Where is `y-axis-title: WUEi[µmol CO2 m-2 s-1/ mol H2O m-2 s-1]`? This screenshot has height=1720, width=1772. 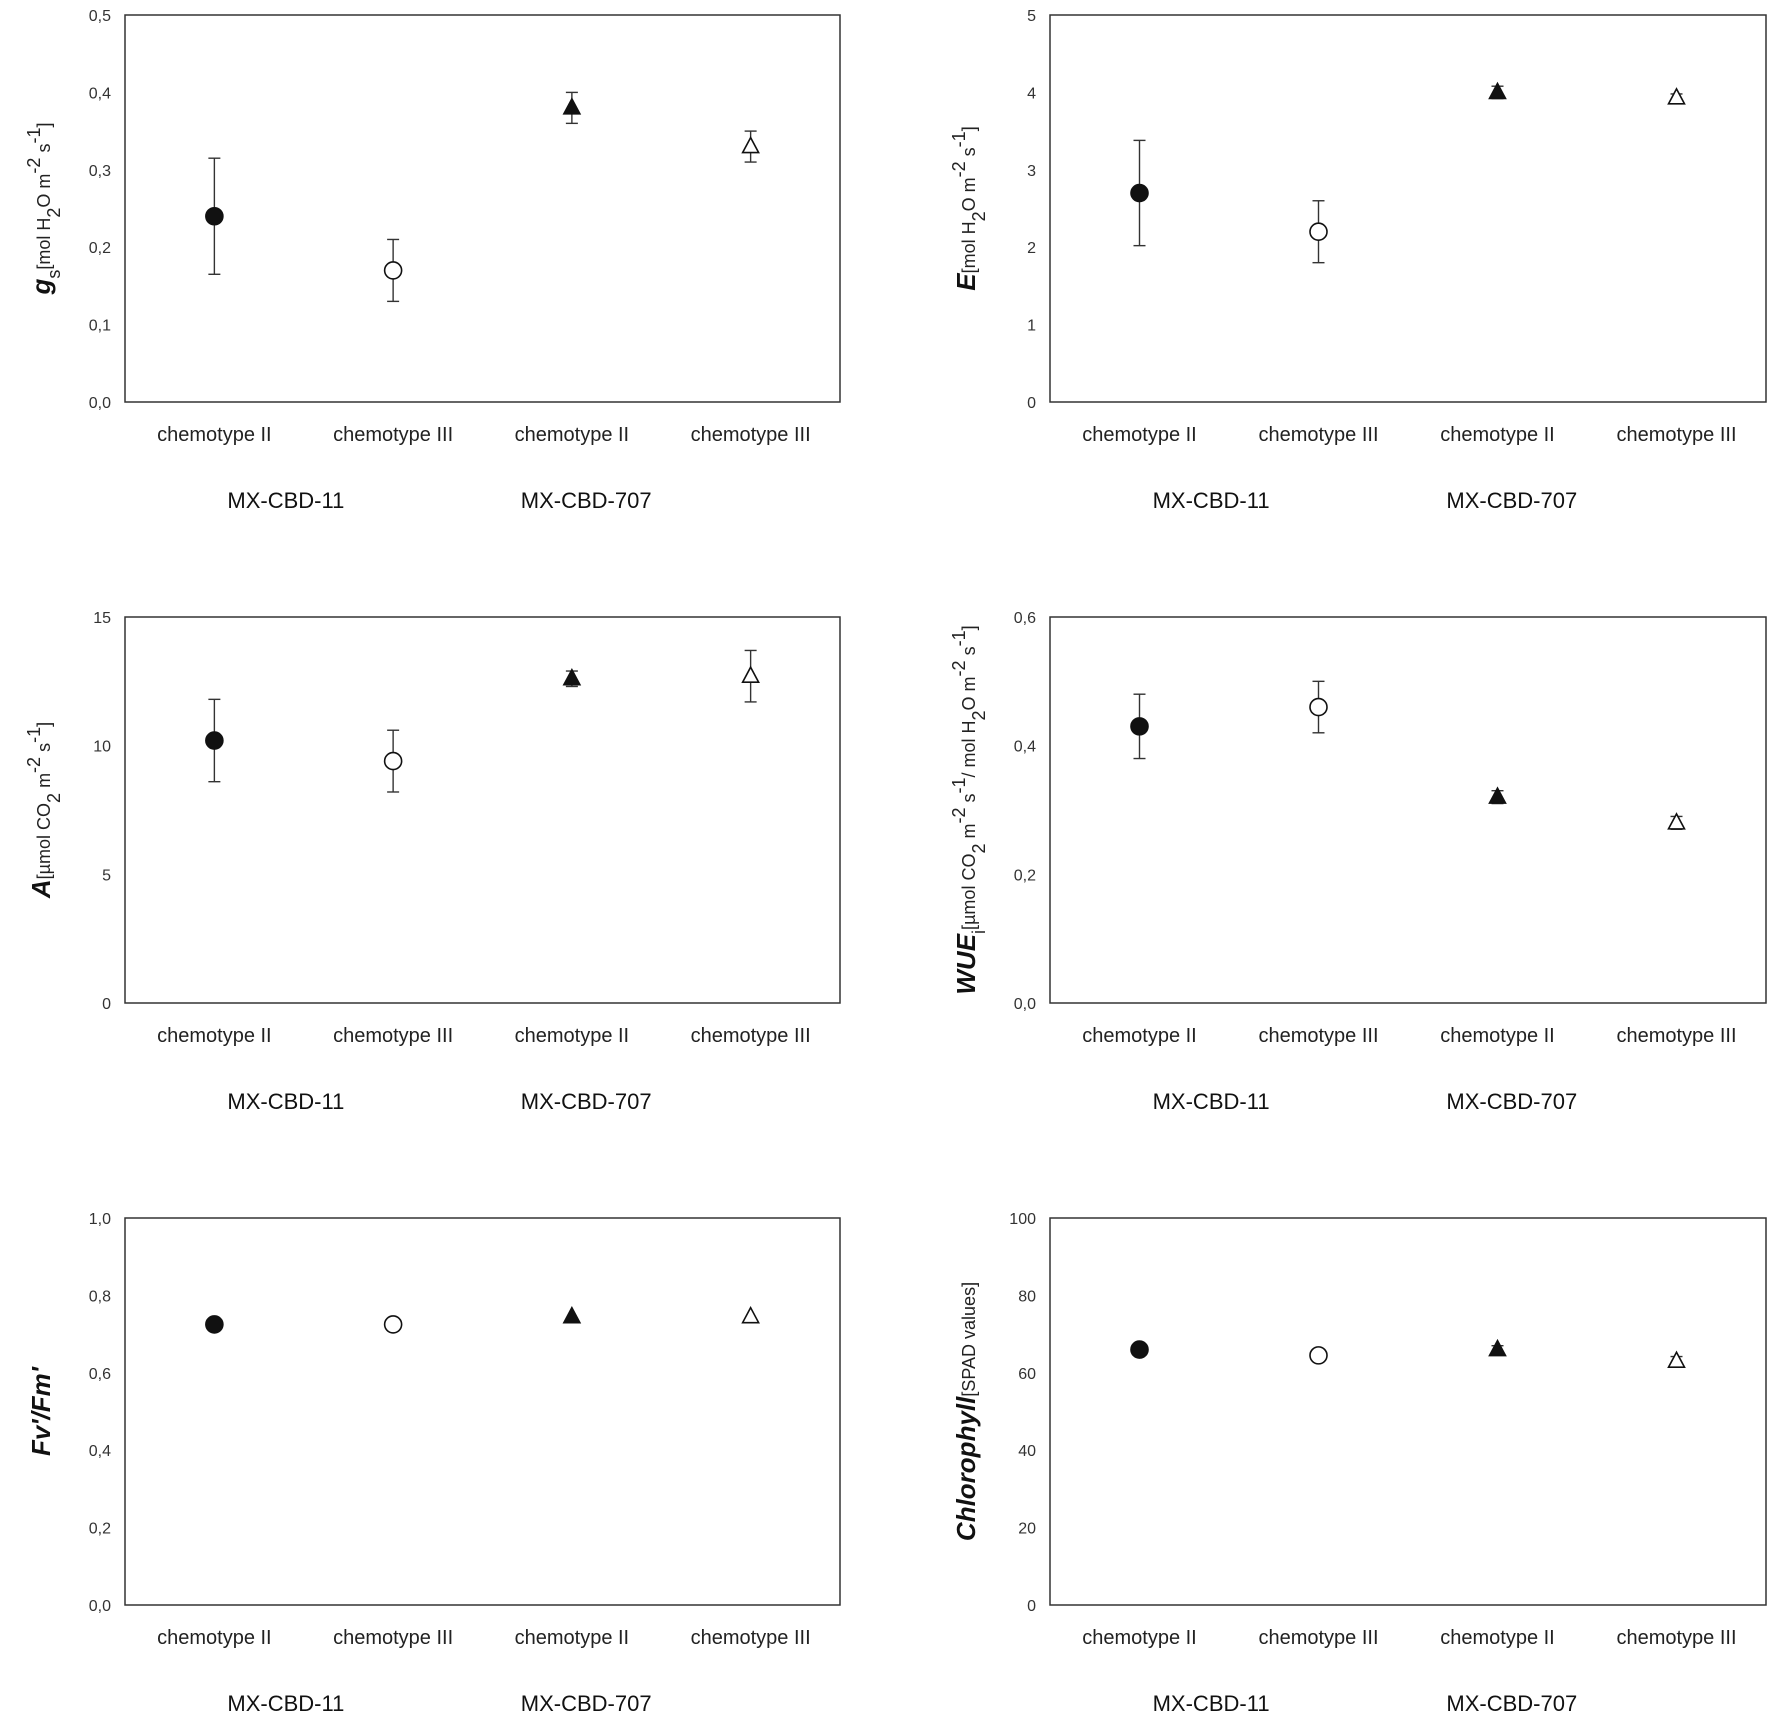
y-axis-title: WUEi[µmol CO2 m-2 s-1/ mol H2O m-2 s-1] is located at coordinates (969, 809).